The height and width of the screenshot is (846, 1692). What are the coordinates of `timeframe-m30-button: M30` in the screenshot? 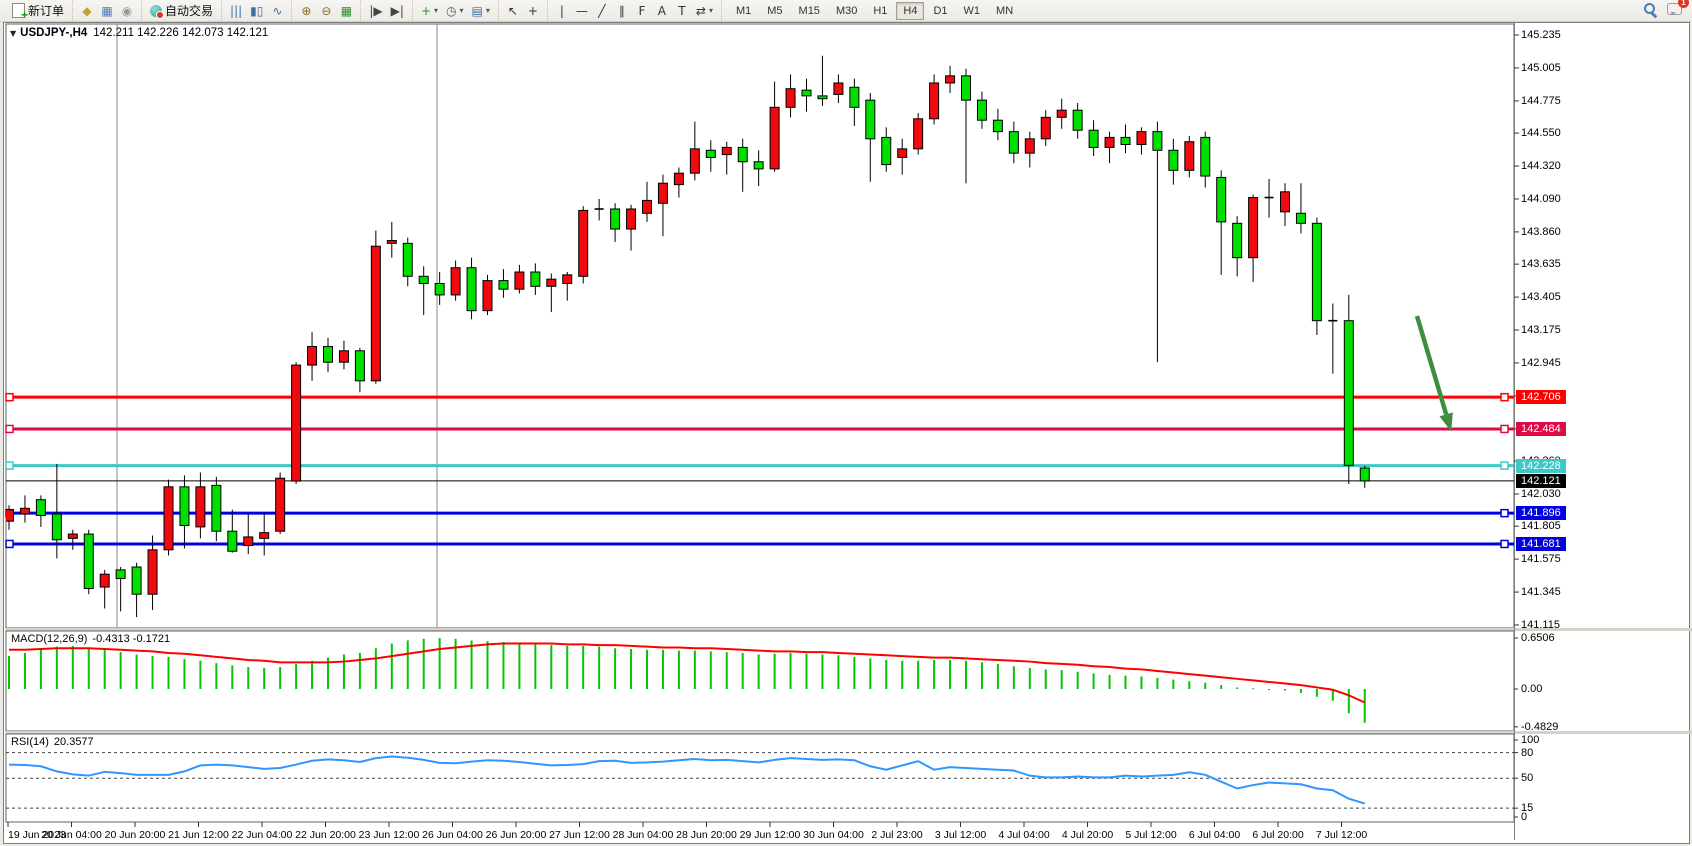 It's located at (846, 11).